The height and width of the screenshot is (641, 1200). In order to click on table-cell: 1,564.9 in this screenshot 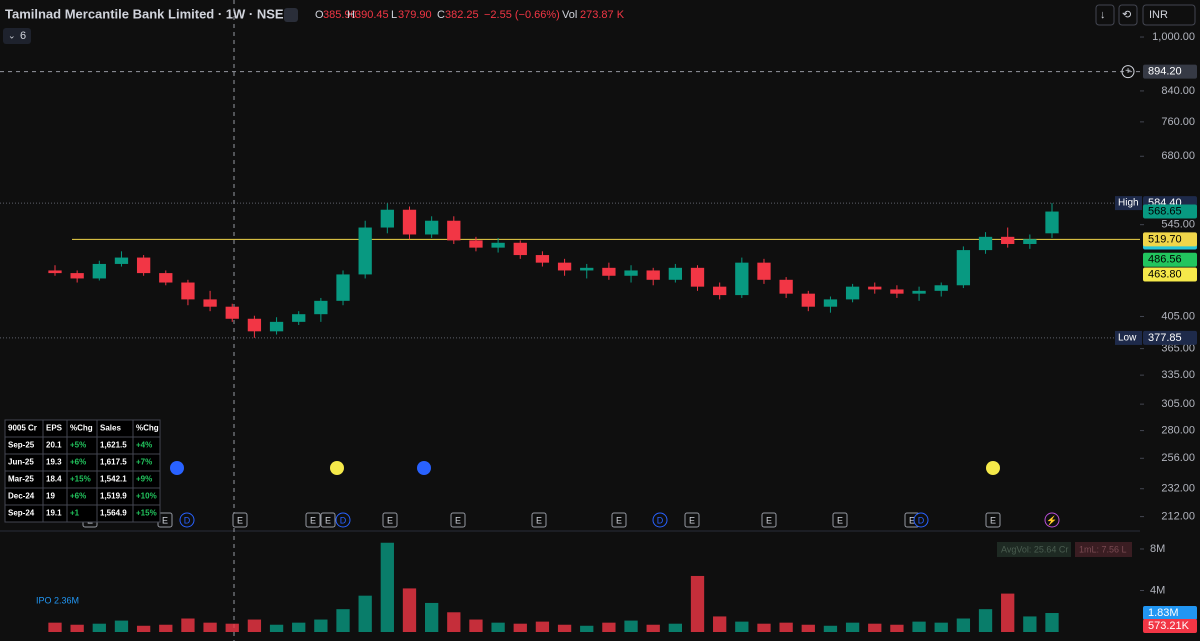, I will do `click(113, 513)`.